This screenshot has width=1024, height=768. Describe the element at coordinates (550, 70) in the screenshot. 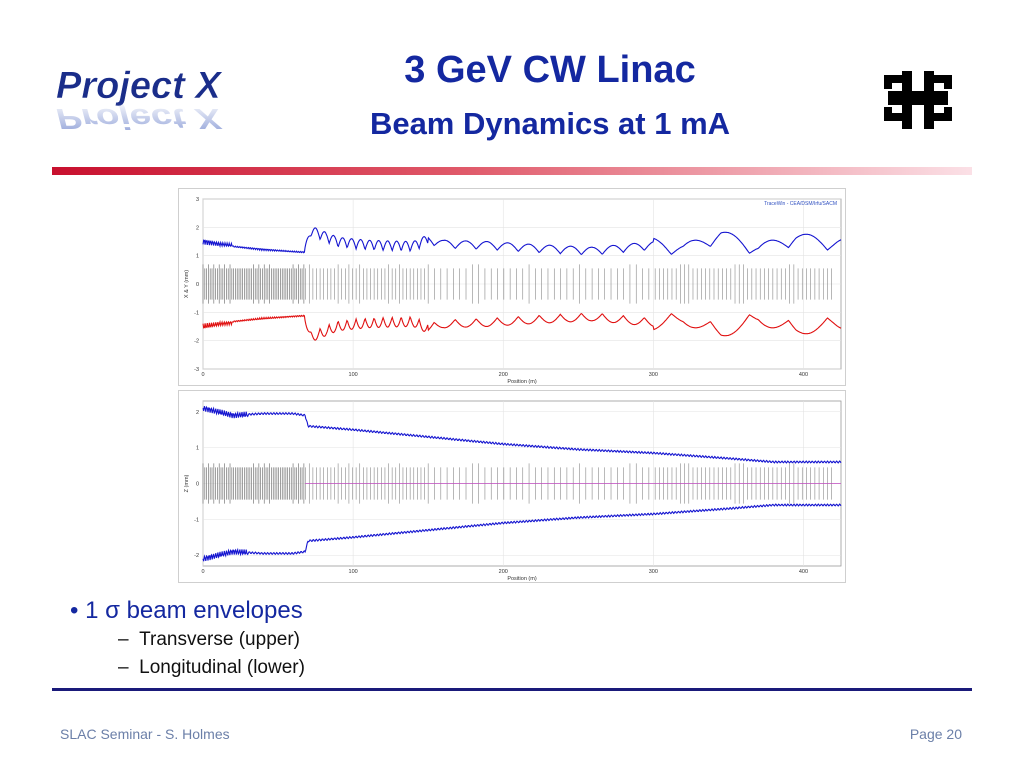

I see `slide-title: 3 GeV CW Linac` at that location.